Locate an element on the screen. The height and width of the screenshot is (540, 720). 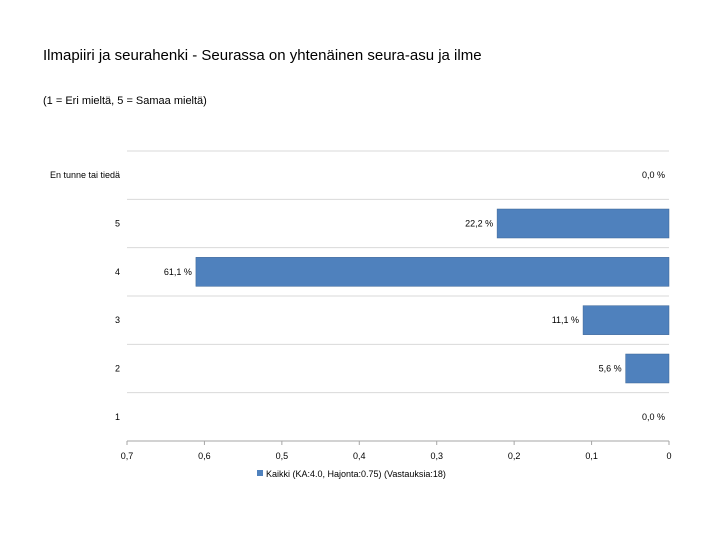
x-tick-label: 0,1 is located at coordinates (591, 456).